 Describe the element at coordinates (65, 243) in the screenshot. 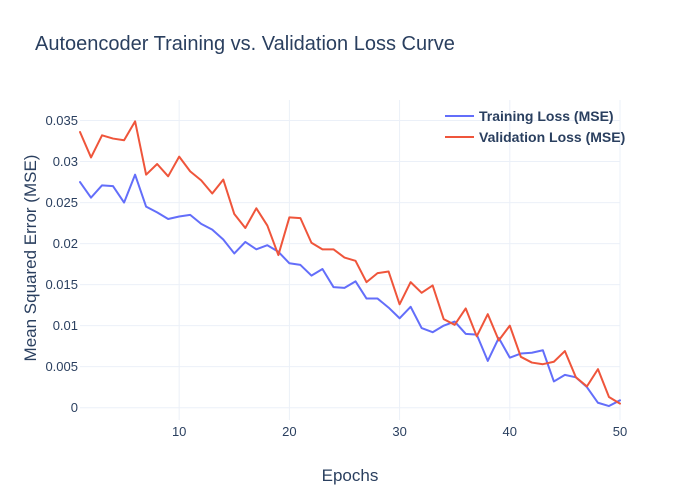

I see `y-tick-label: 0.02` at that location.